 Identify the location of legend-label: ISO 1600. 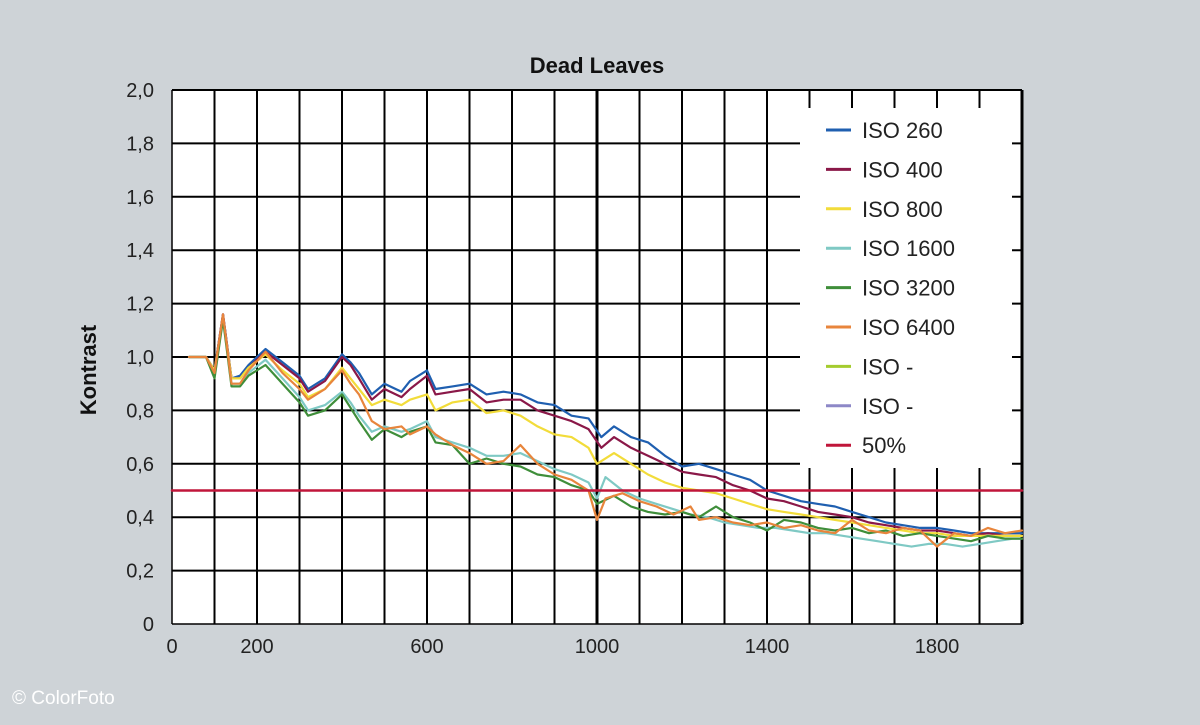
(908, 248).